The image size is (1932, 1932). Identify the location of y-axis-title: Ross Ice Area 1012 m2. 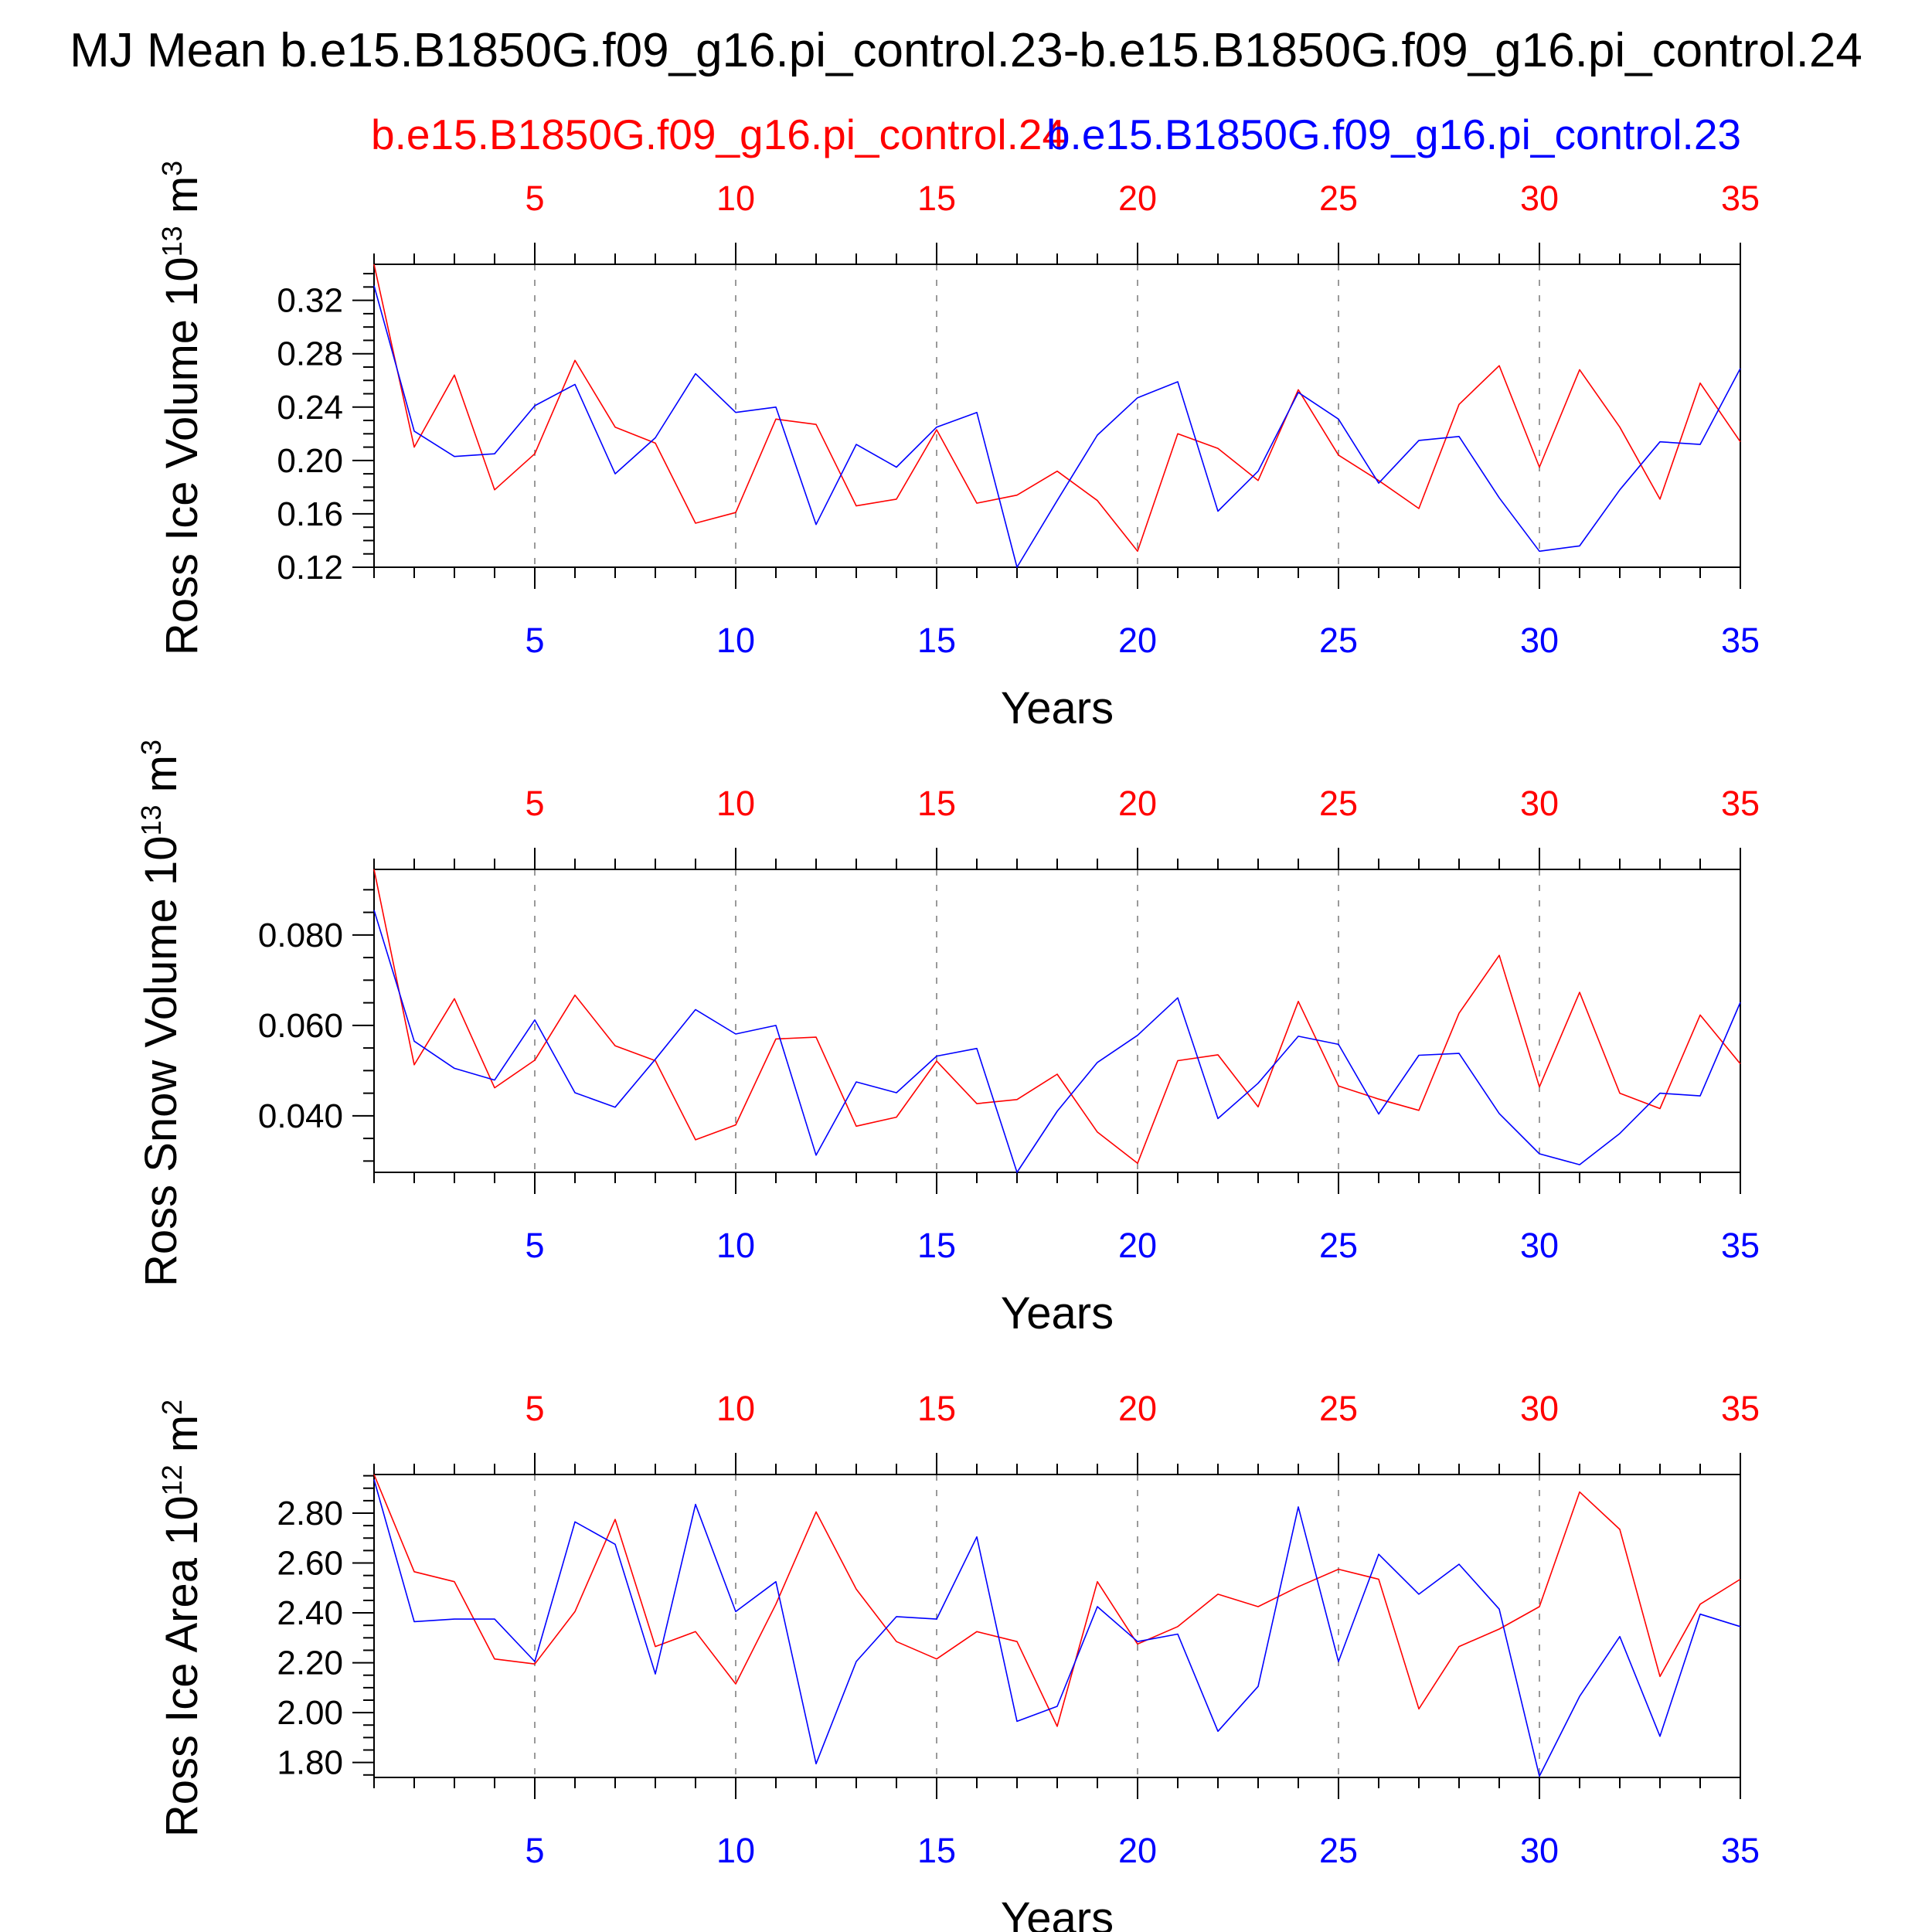
(182, 1618).